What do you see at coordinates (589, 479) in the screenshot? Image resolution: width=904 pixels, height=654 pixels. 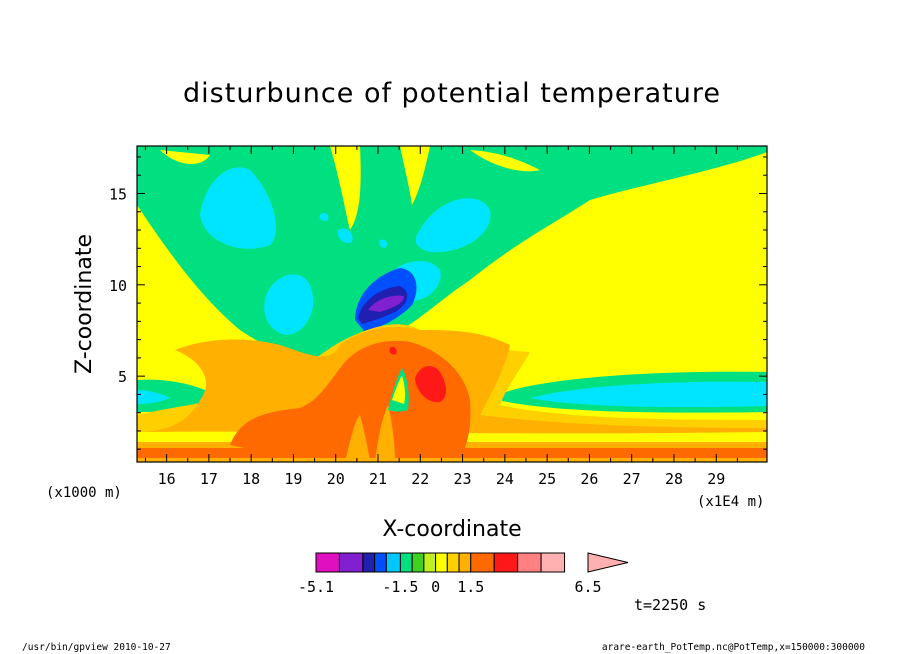 I see `x-tick-label: 26` at bounding box center [589, 479].